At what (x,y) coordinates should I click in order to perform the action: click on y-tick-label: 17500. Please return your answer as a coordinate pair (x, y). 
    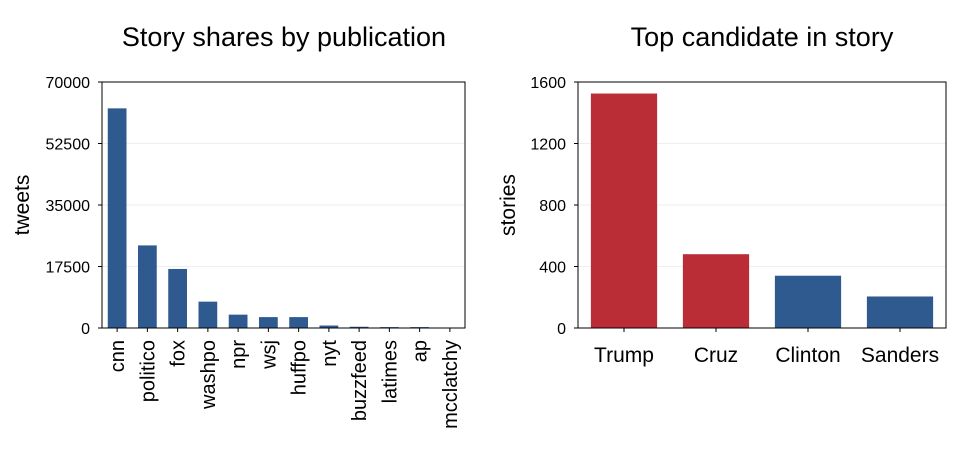
    Looking at the image, I should click on (68, 268).